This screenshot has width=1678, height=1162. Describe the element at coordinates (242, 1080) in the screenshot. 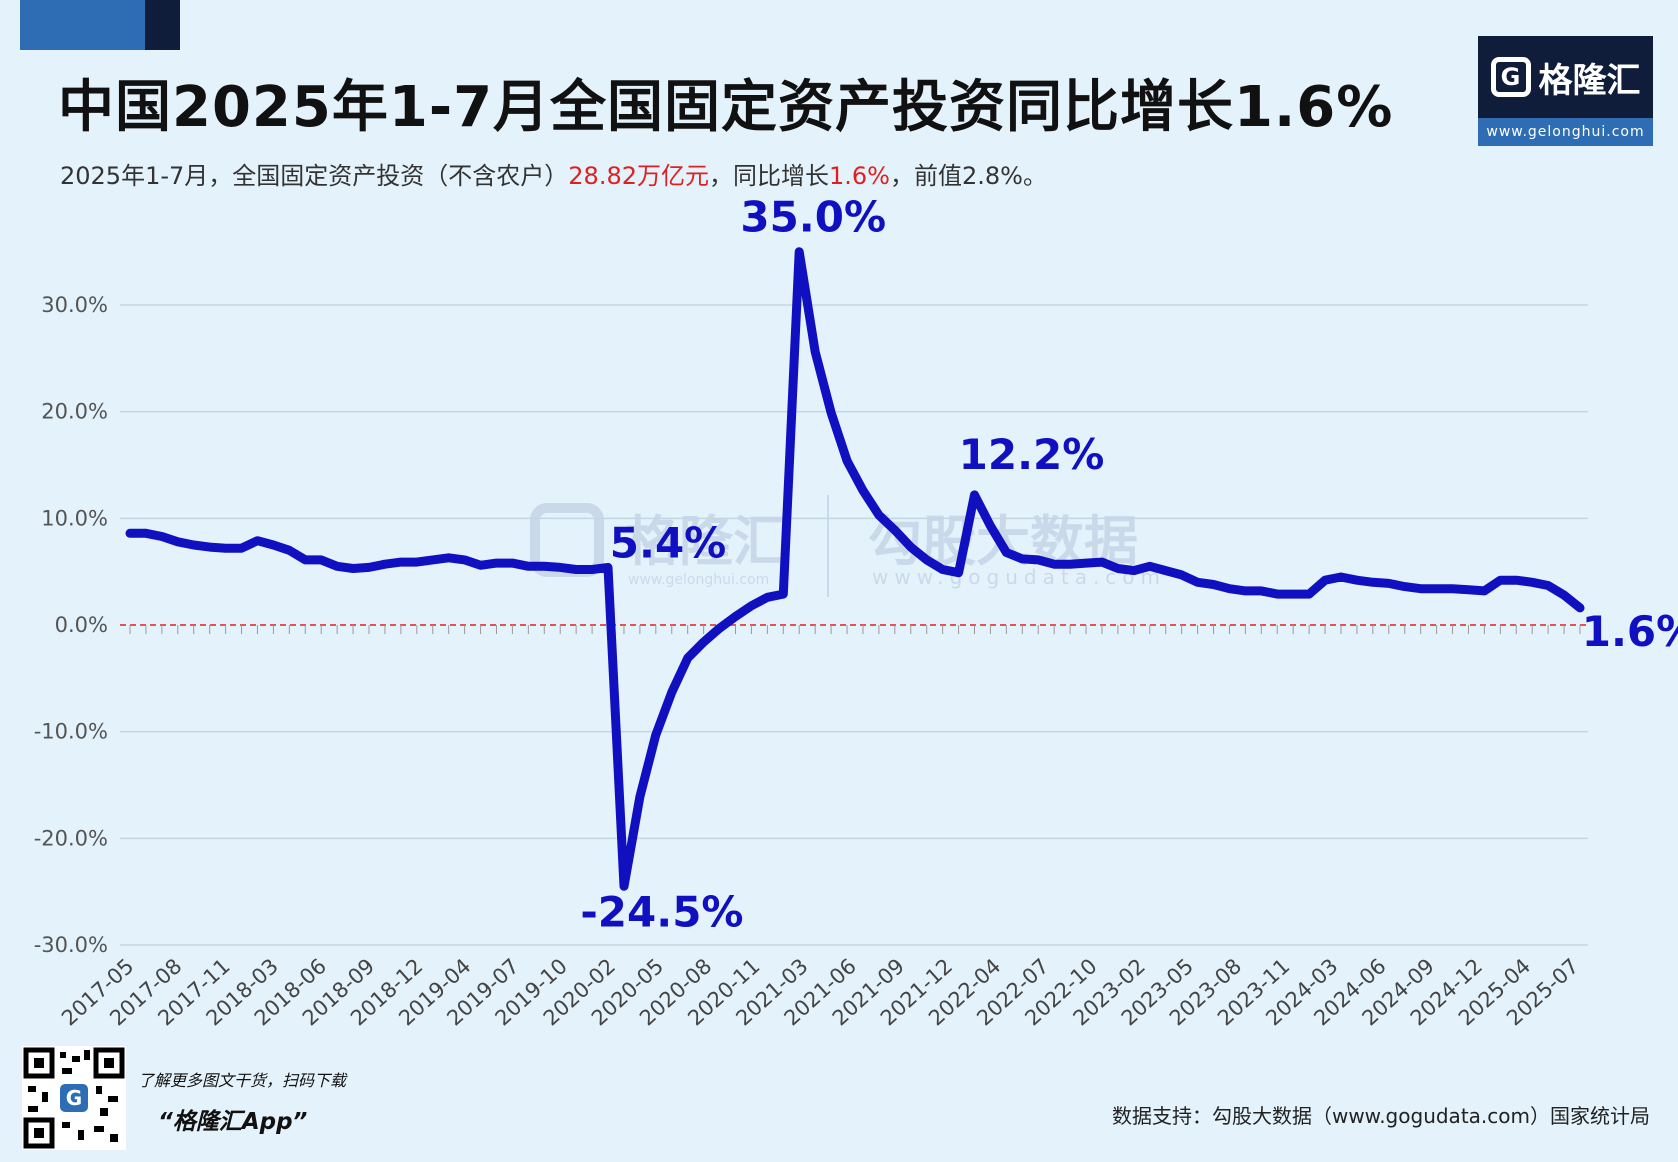

I see `qr-caption: 了解更多图文干货，扫码下载` at that location.